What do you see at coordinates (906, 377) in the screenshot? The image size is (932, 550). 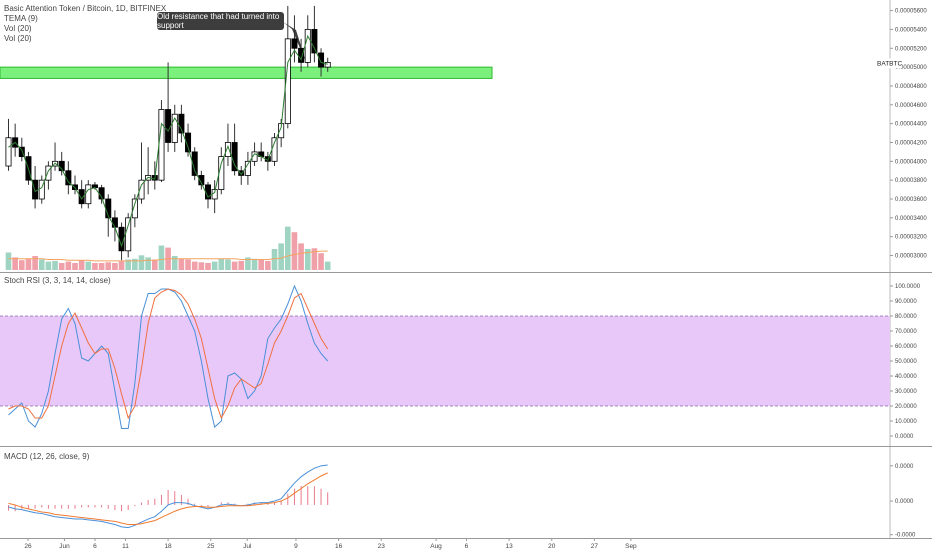 I see `stoch-axis-label: 40.0000` at bounding box center [906, 377].